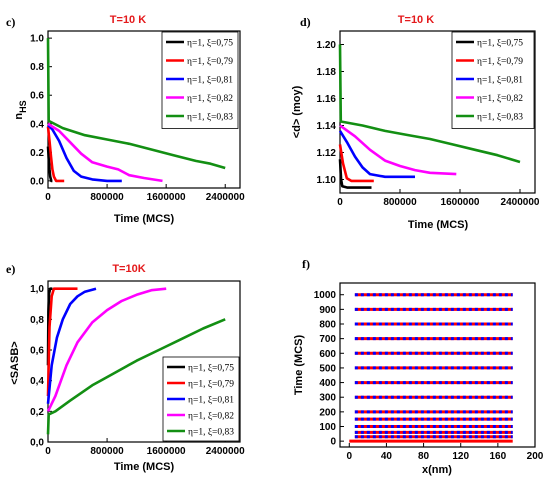 The image size is (550, 487). I want to click on y-tick-label: 0,6, so click(37, 351).